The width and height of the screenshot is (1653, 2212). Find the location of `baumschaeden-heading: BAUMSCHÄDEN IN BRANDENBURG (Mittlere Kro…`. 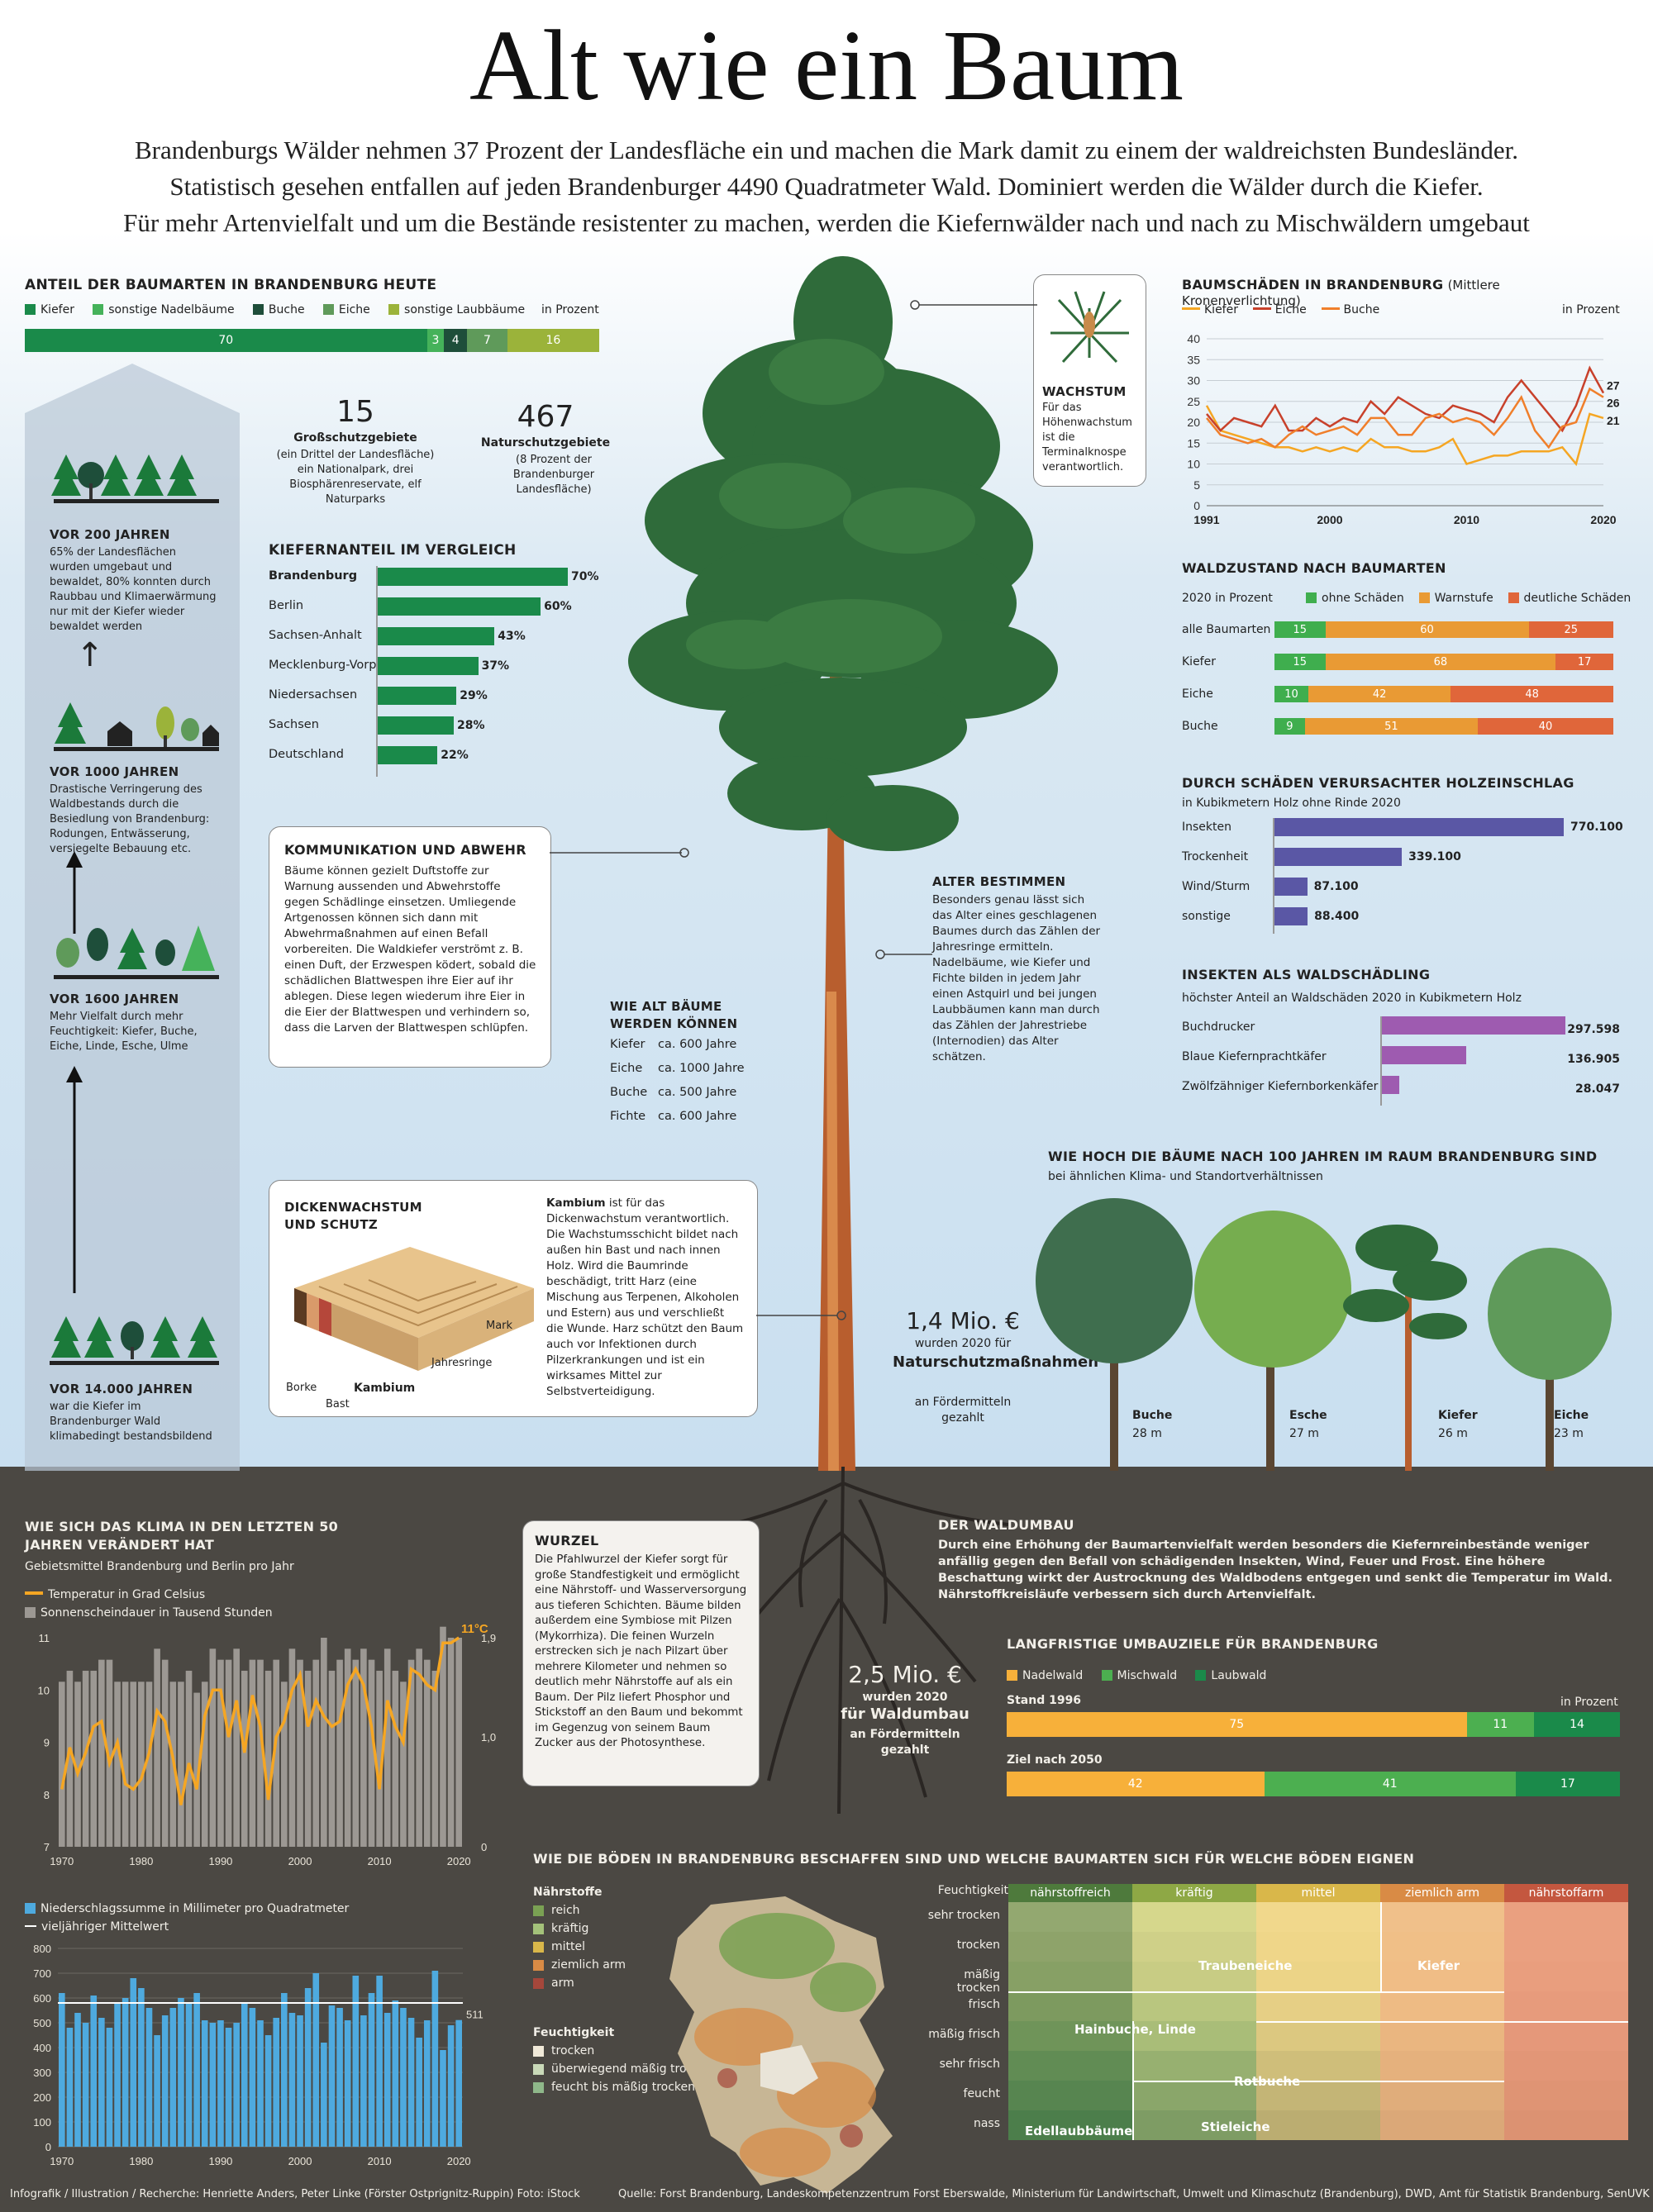

baumschaeden-heading: BAUMSCHÄDEN IN BRANDENBURG (Mittlere Kro… is located at coordinates (1397, 292).